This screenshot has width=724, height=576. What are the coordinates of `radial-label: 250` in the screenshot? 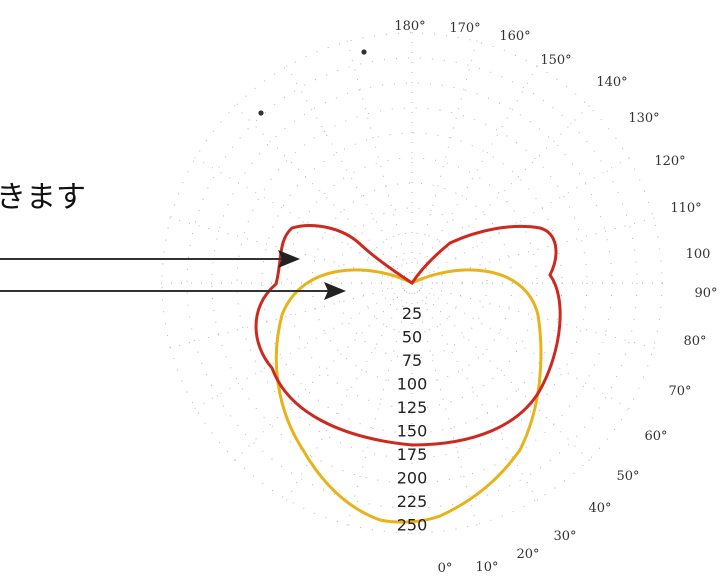 It's located at (412, 525).